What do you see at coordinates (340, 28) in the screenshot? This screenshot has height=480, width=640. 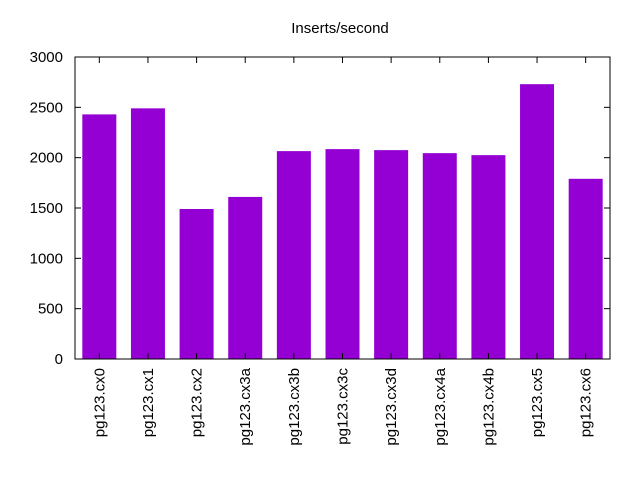 I see `chart-title: Inserts/second` at bounding box center [340, 28].